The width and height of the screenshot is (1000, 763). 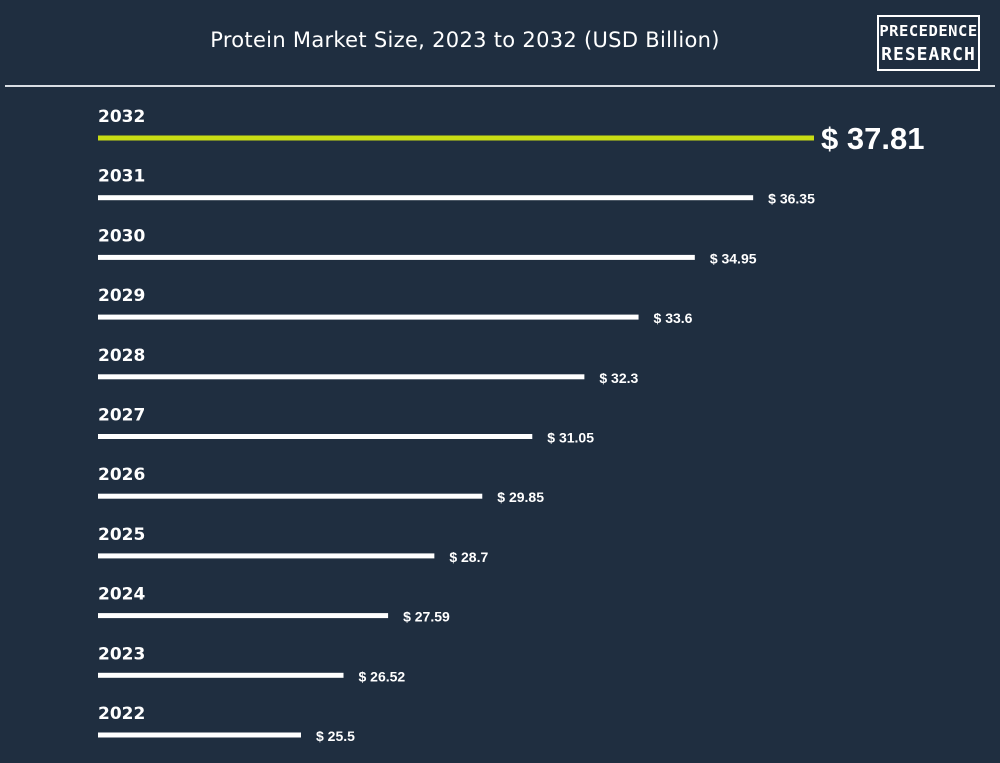 I want to click on bar-2031, so click(x=426, y=198).